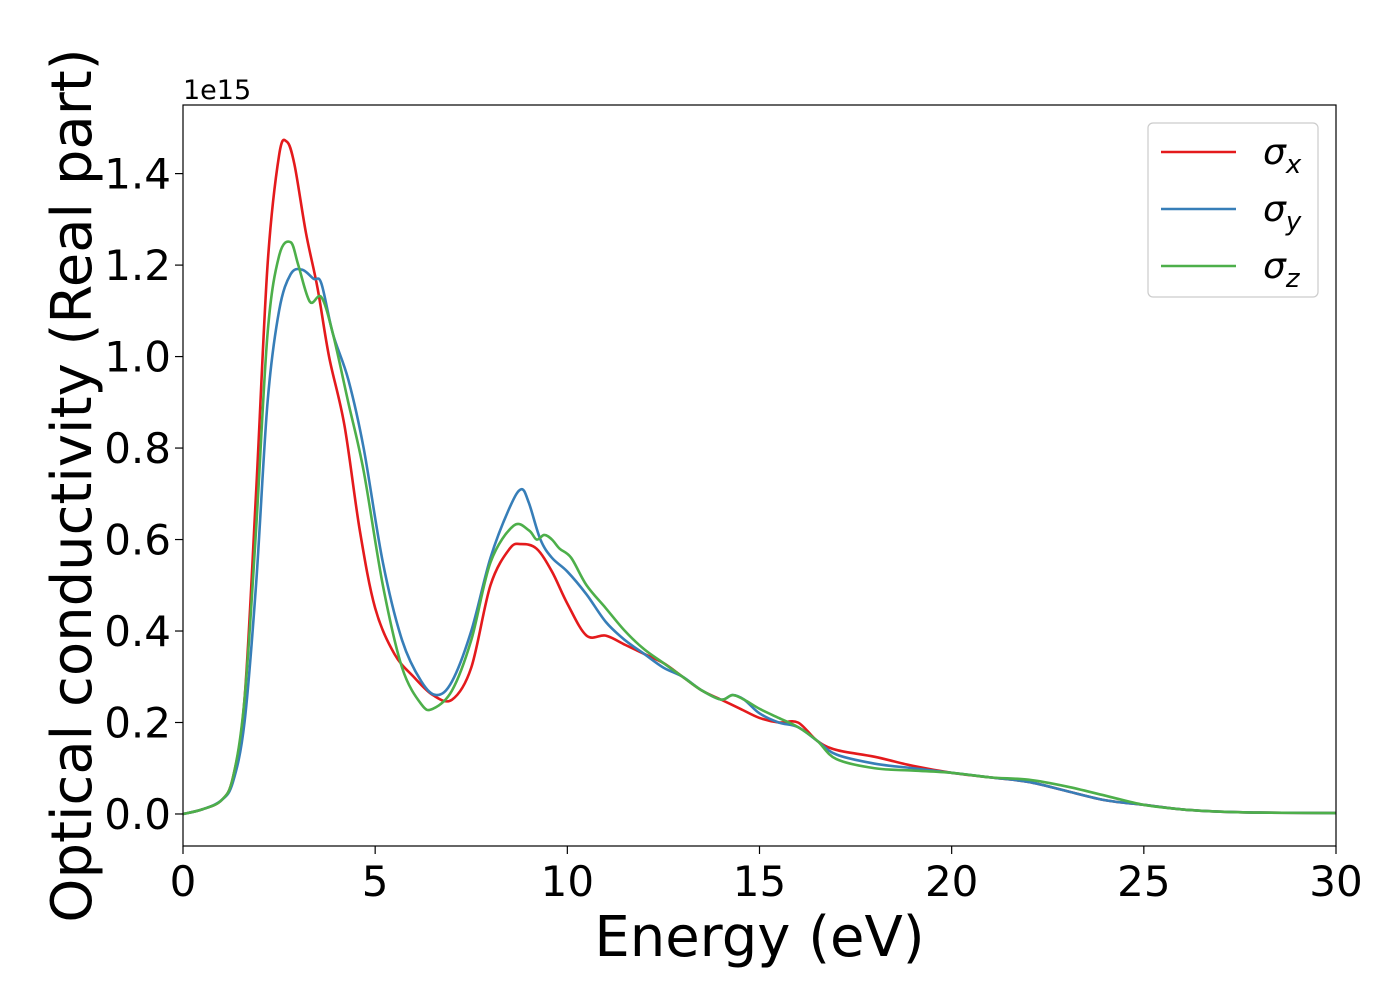 This screenshot has width=1400, height=1000. What do you see at coordinates (143, 494) in the screenshot?
I see `y-axis-ticks: 0.0 0.2 0.4 0.6 0.8 1.0 1.2 1.4` at bounding box center [143, 494].